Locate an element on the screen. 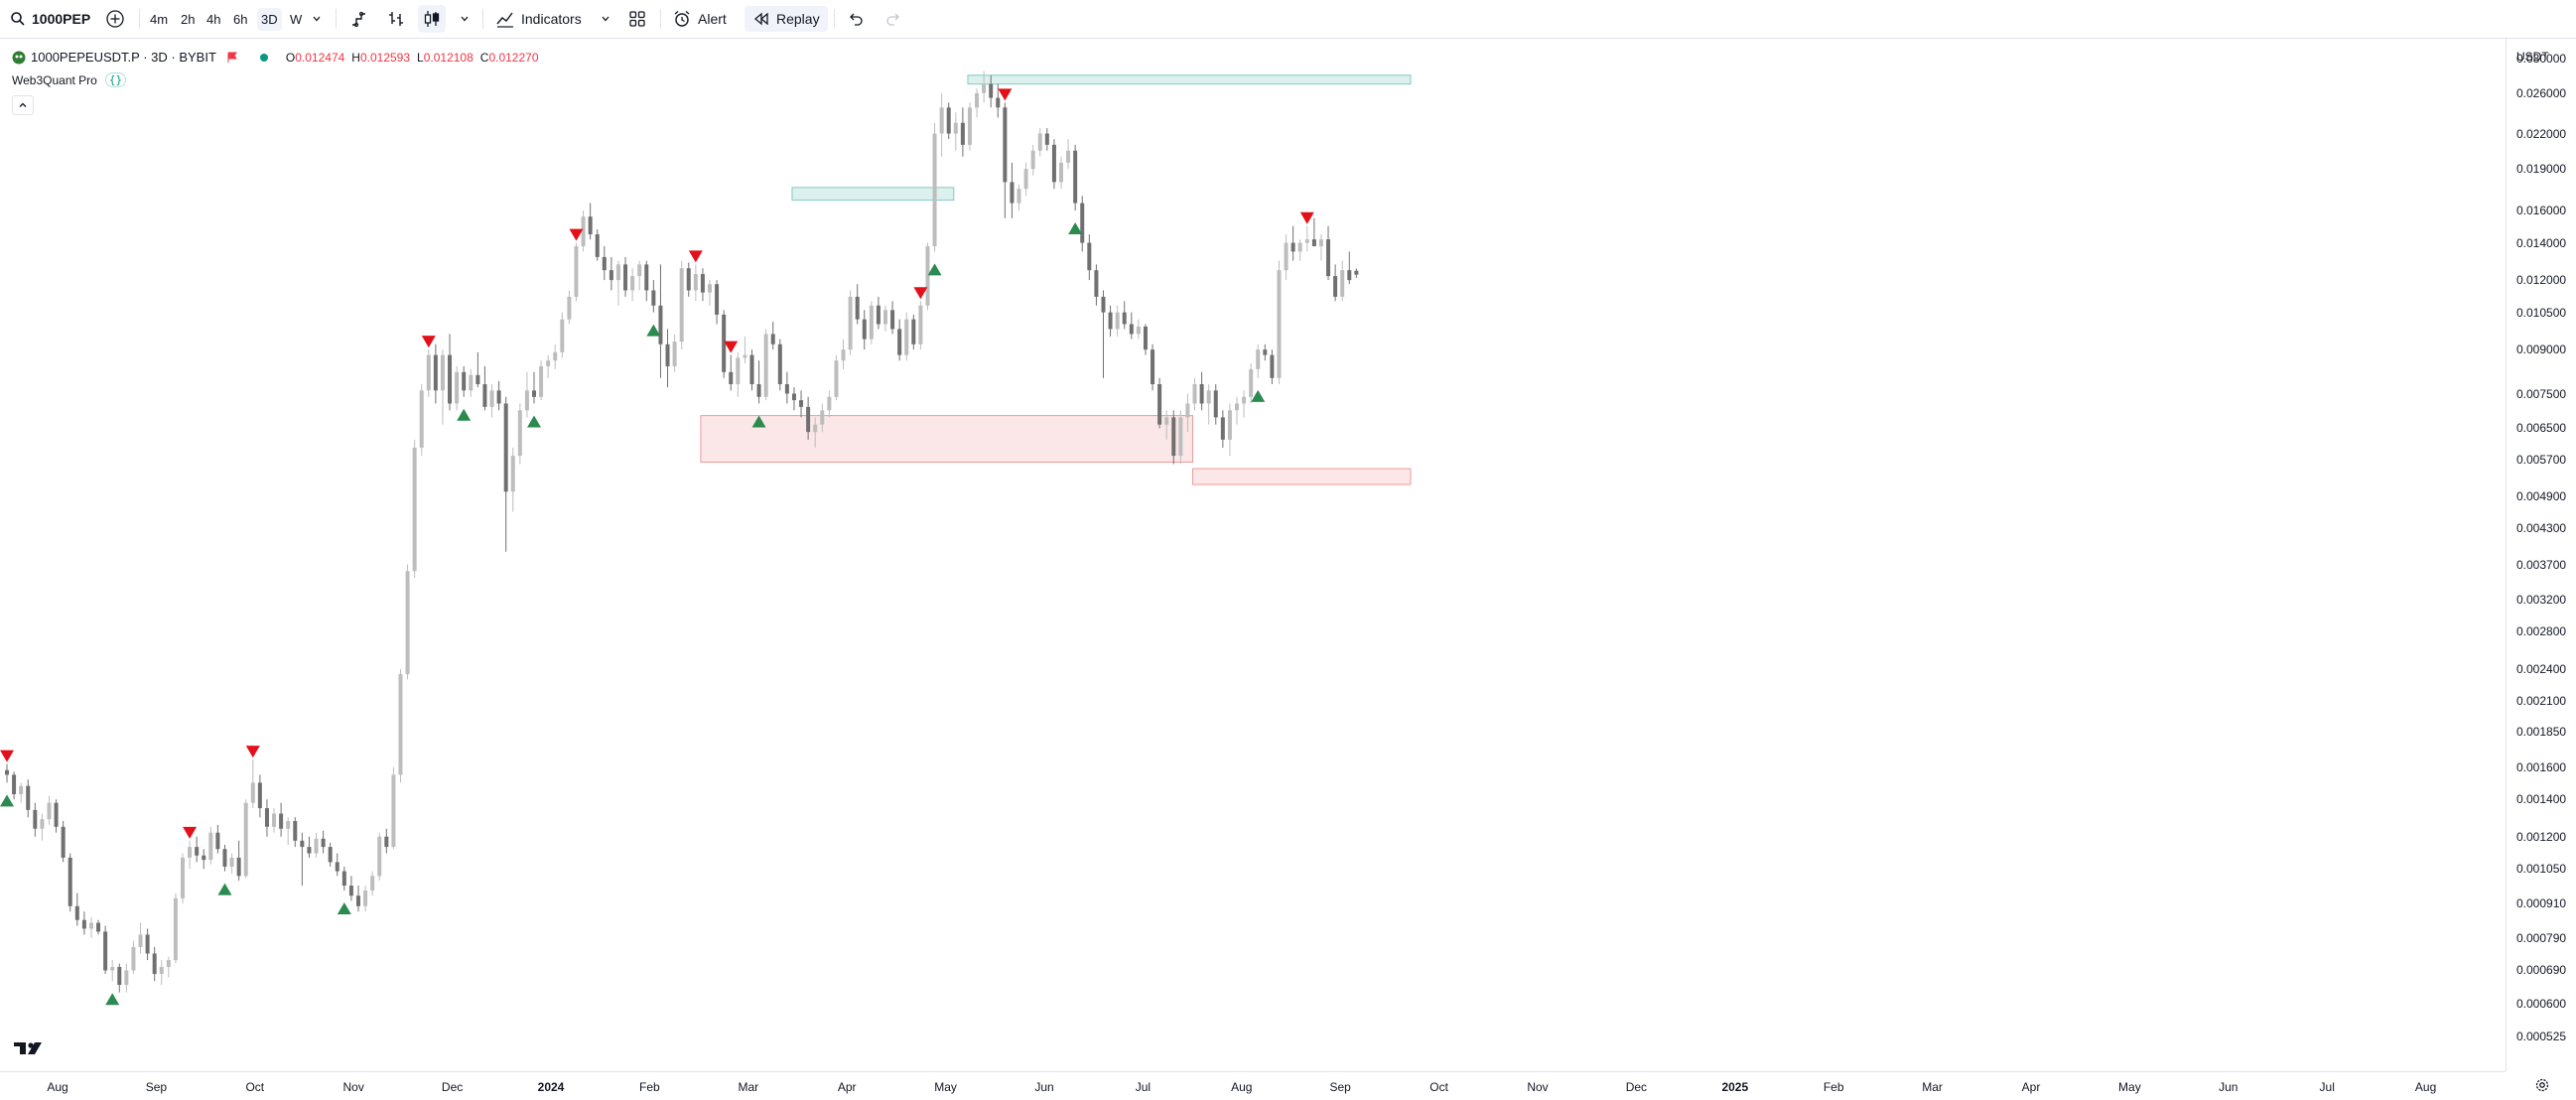 Image resolution: width=2576 pixels, height=1100 pixels. chart-settings-button is located at coordinates (2542, 1087).